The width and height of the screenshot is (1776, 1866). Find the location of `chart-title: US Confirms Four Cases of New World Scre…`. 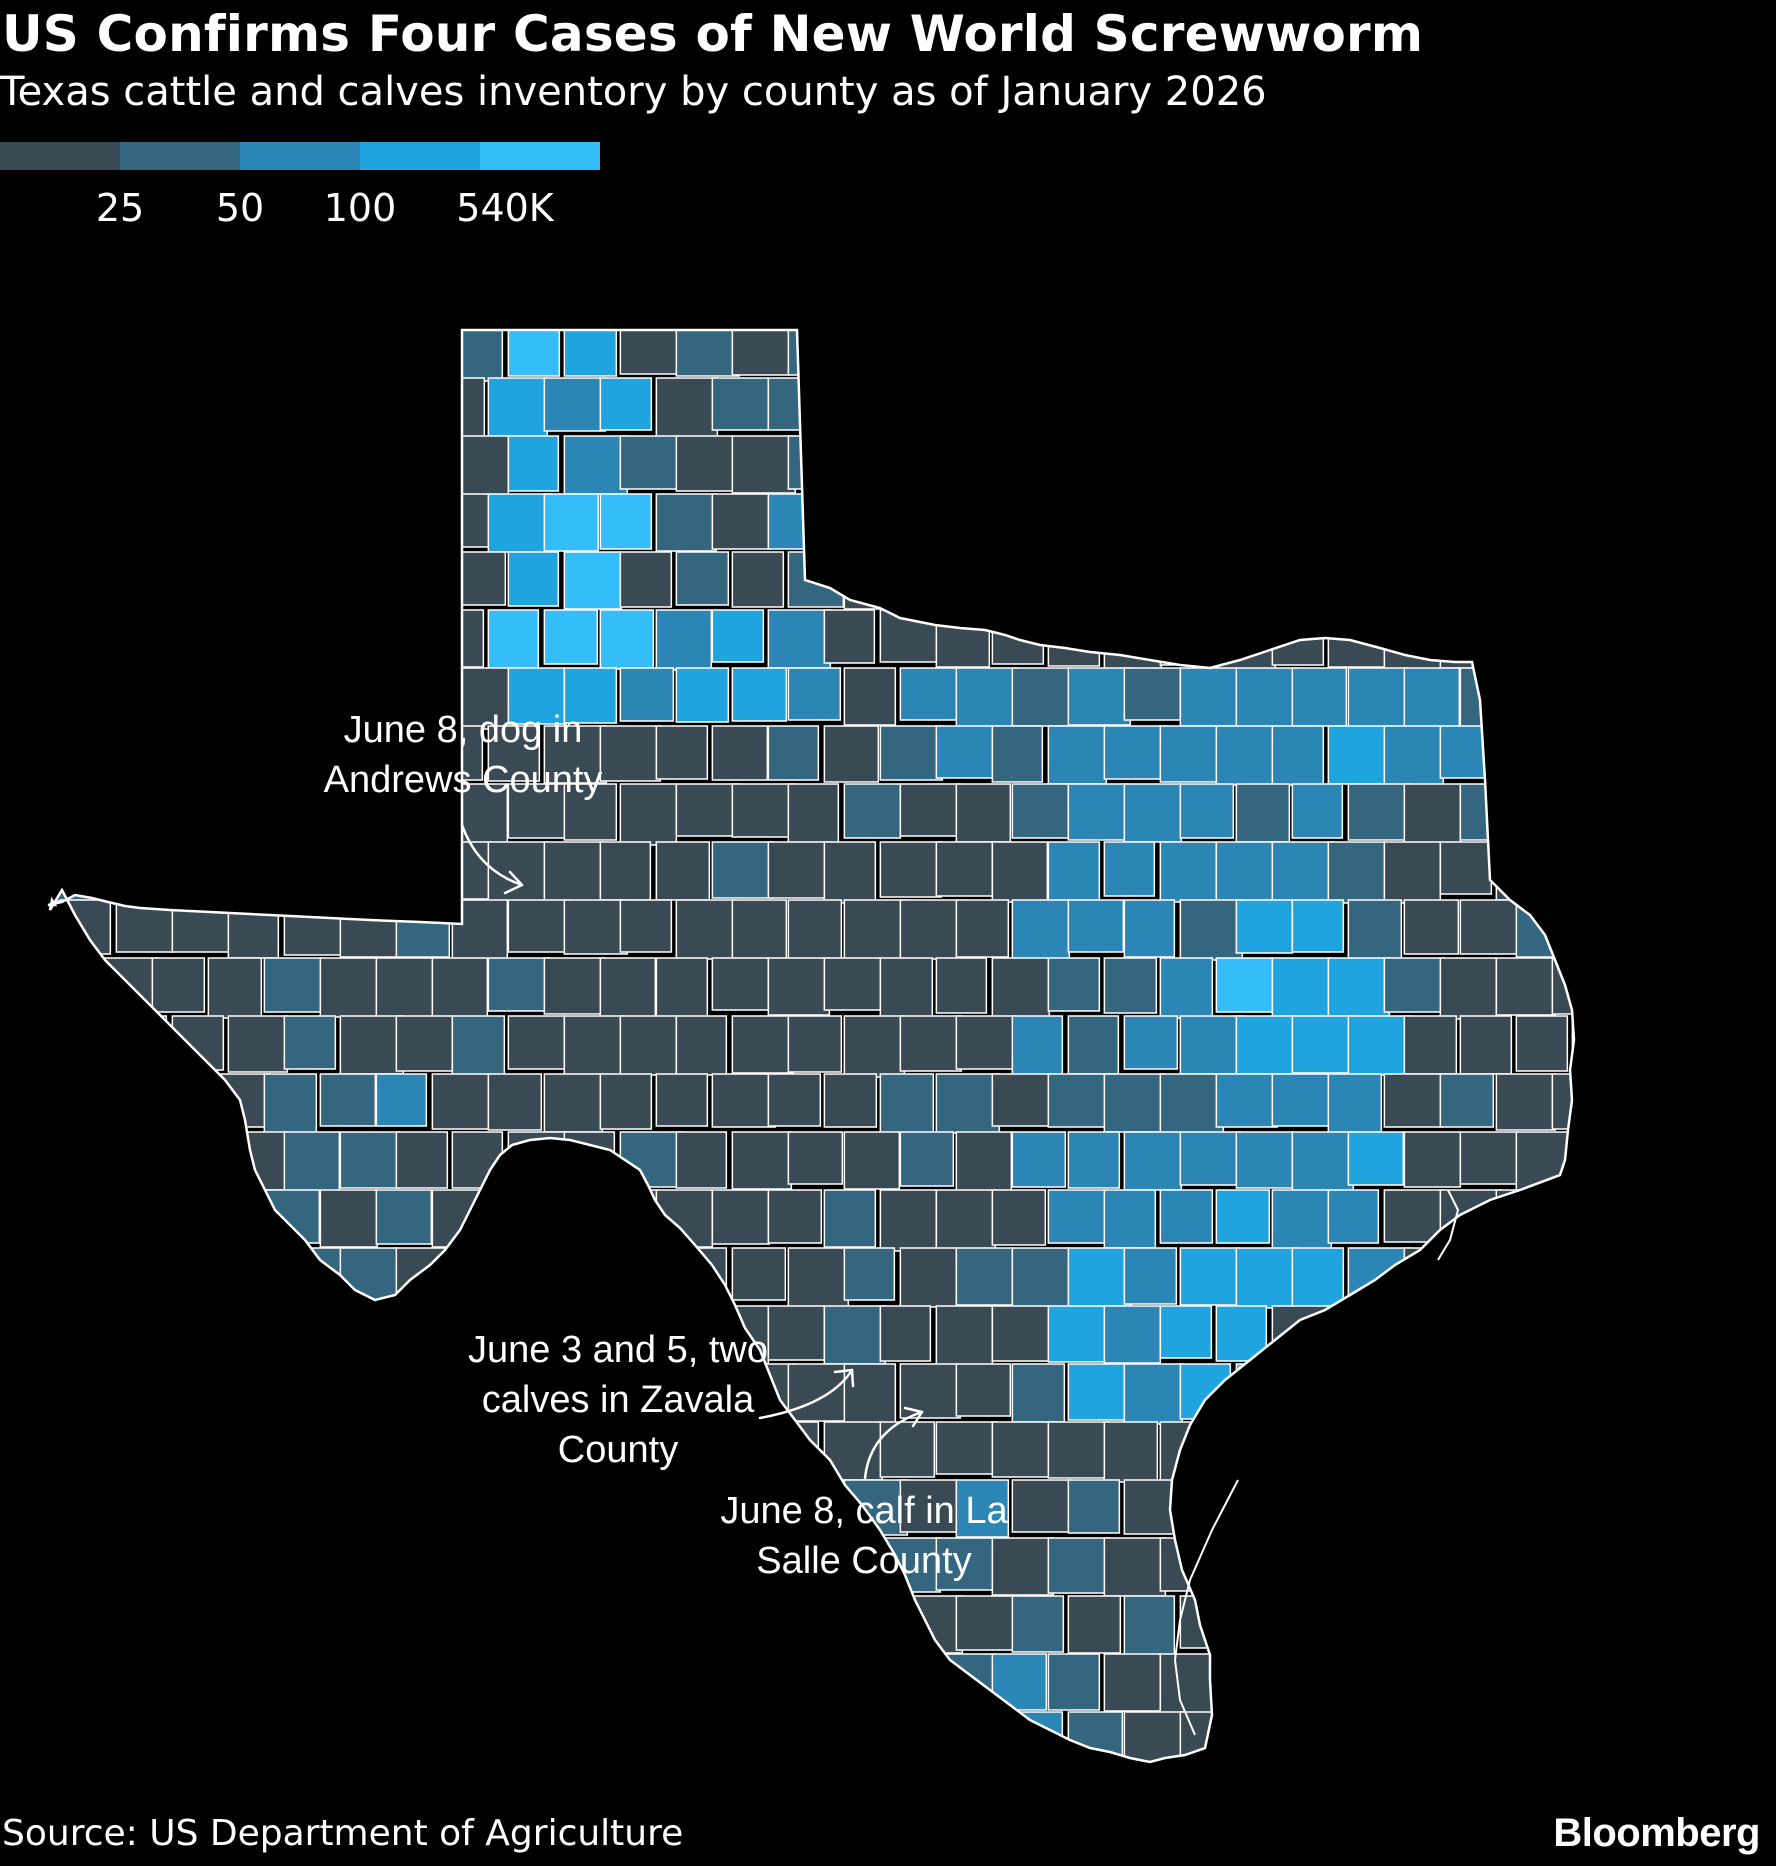

chart-title: US Confirms Four Cases of New World Scre… is located at coordinates (713, 34).